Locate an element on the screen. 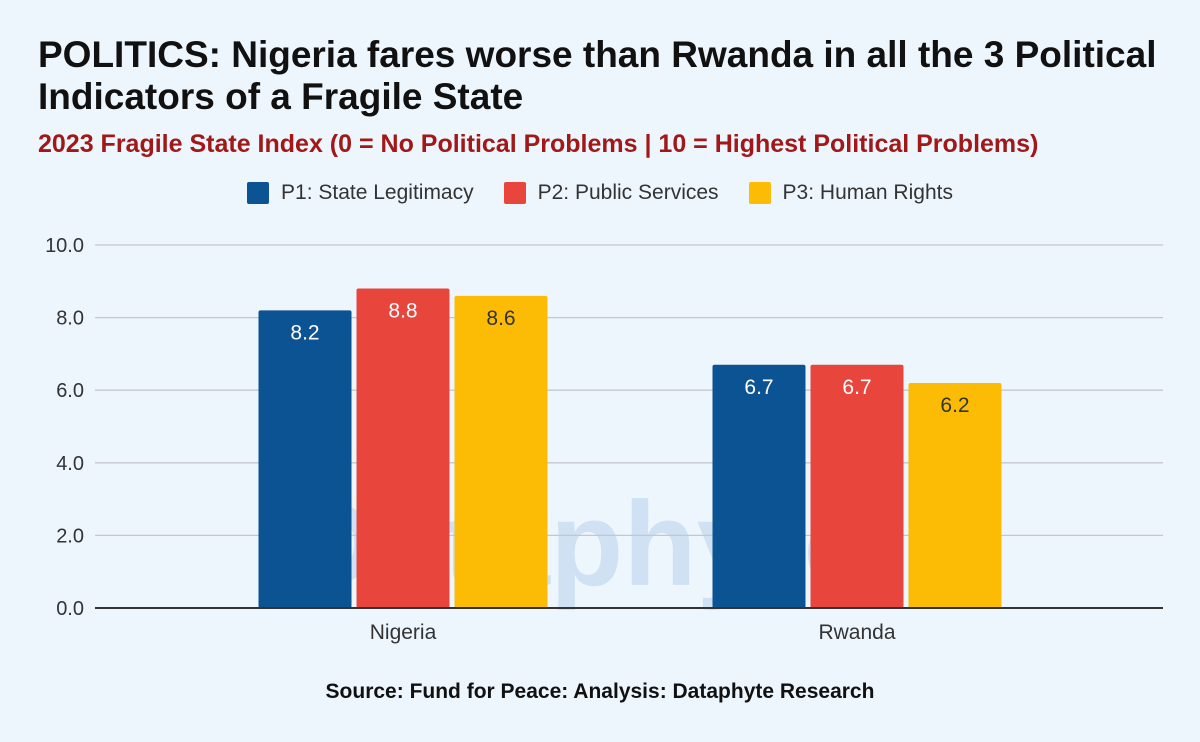  legend-label-p2: P2: Public Services is located at coordinates (628, 192).